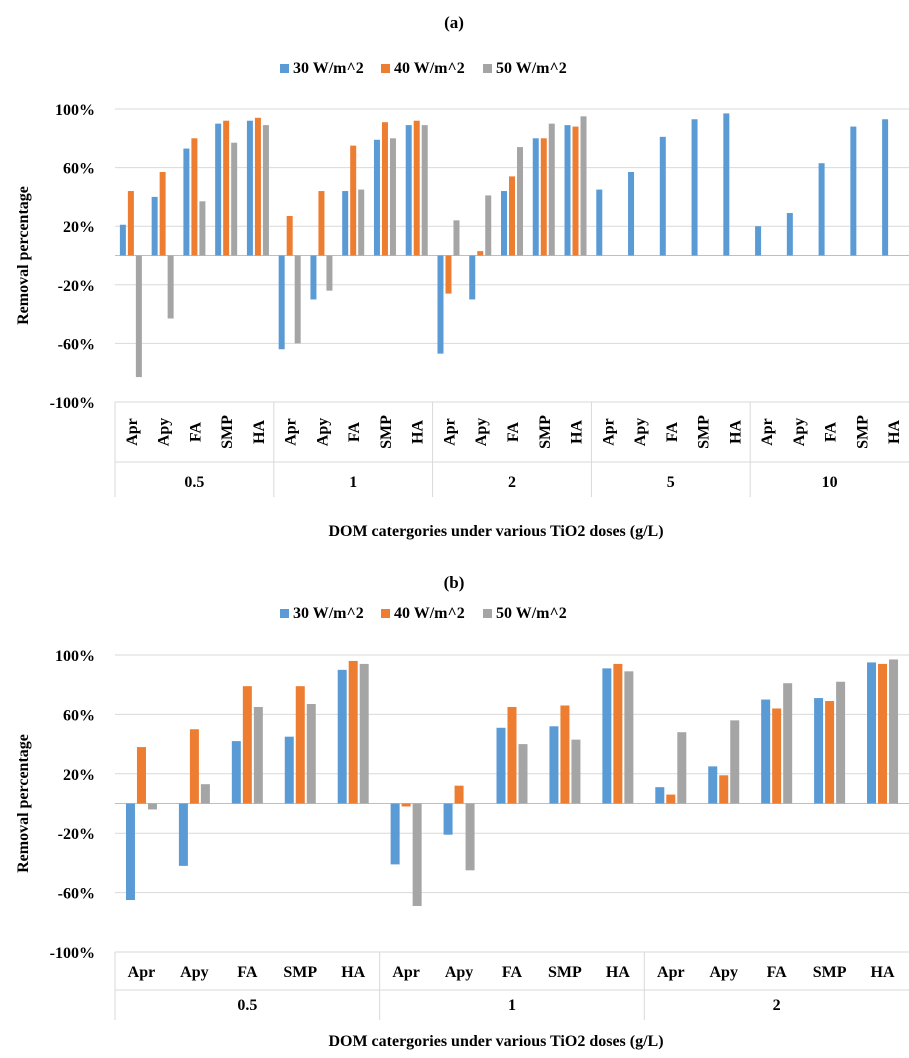 This screenshot has width=909, height=1058. Describe the element at coordinates (662, 196) in the screenshot. I see `bar-5-FA-s1` at that location.